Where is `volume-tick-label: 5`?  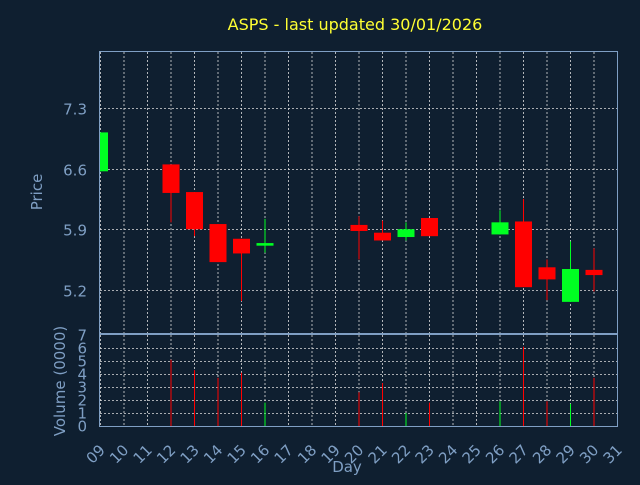
volume-tick-label: 5 is located at coordinates (82, 362).